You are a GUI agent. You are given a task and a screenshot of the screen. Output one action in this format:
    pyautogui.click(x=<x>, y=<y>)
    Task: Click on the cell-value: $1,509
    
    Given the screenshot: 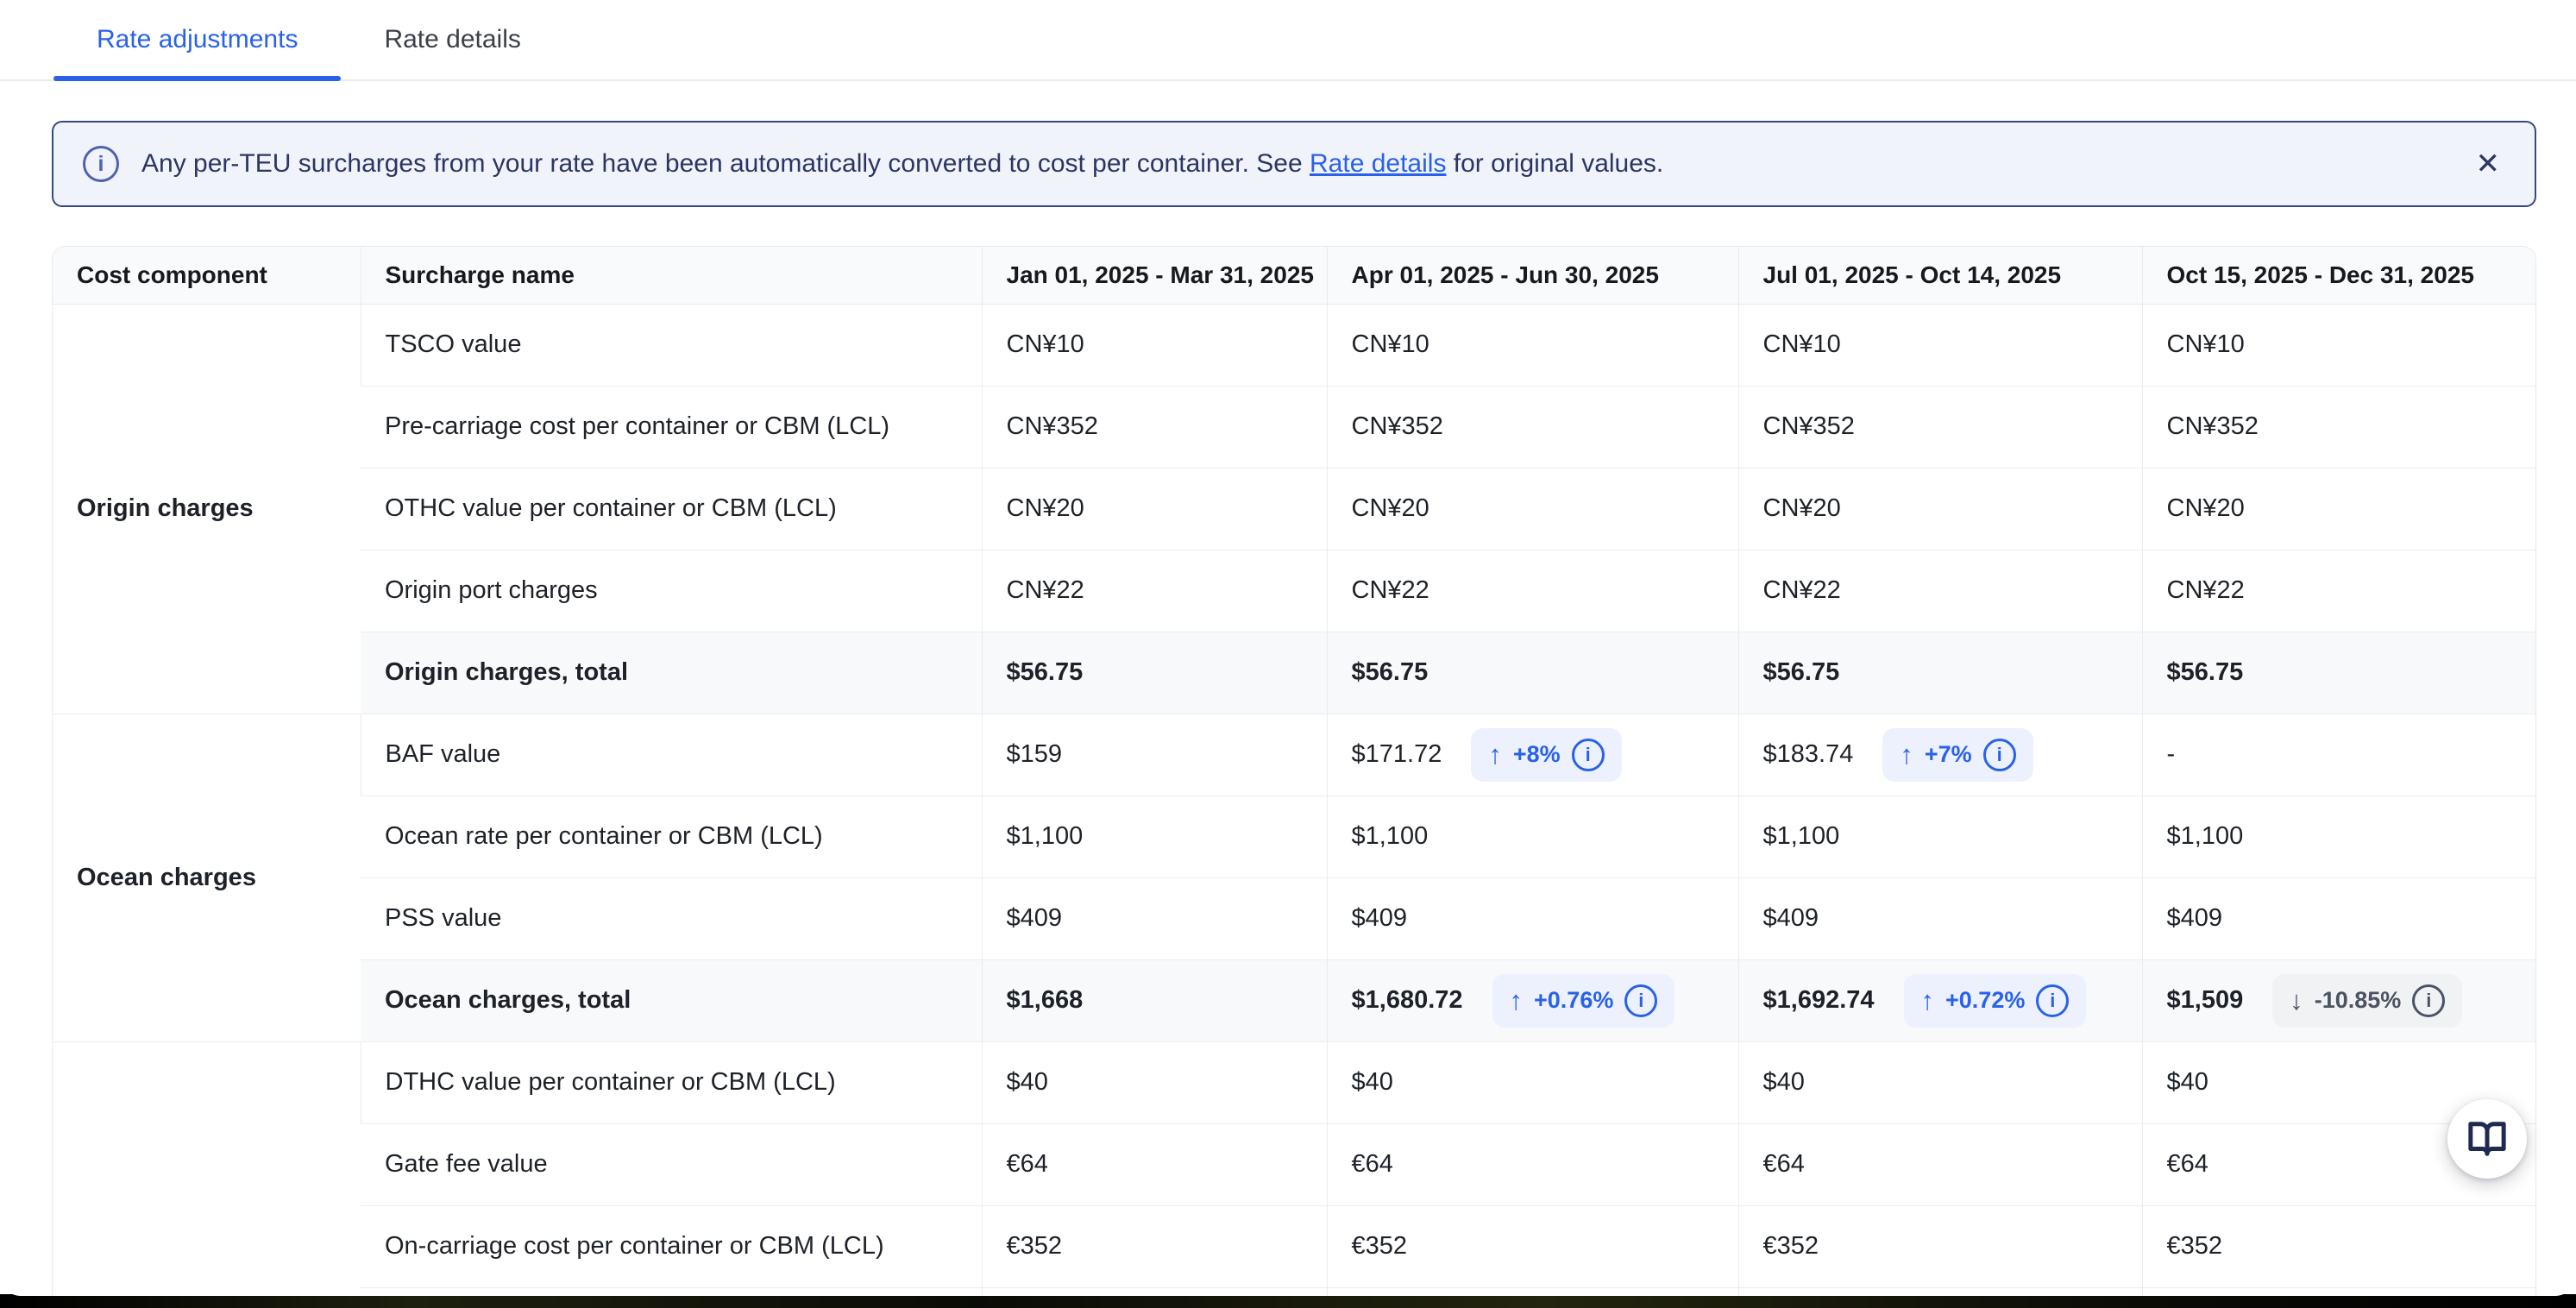 What is the action you would take?
    pyautogui.click(x=2205, y=1000)
    